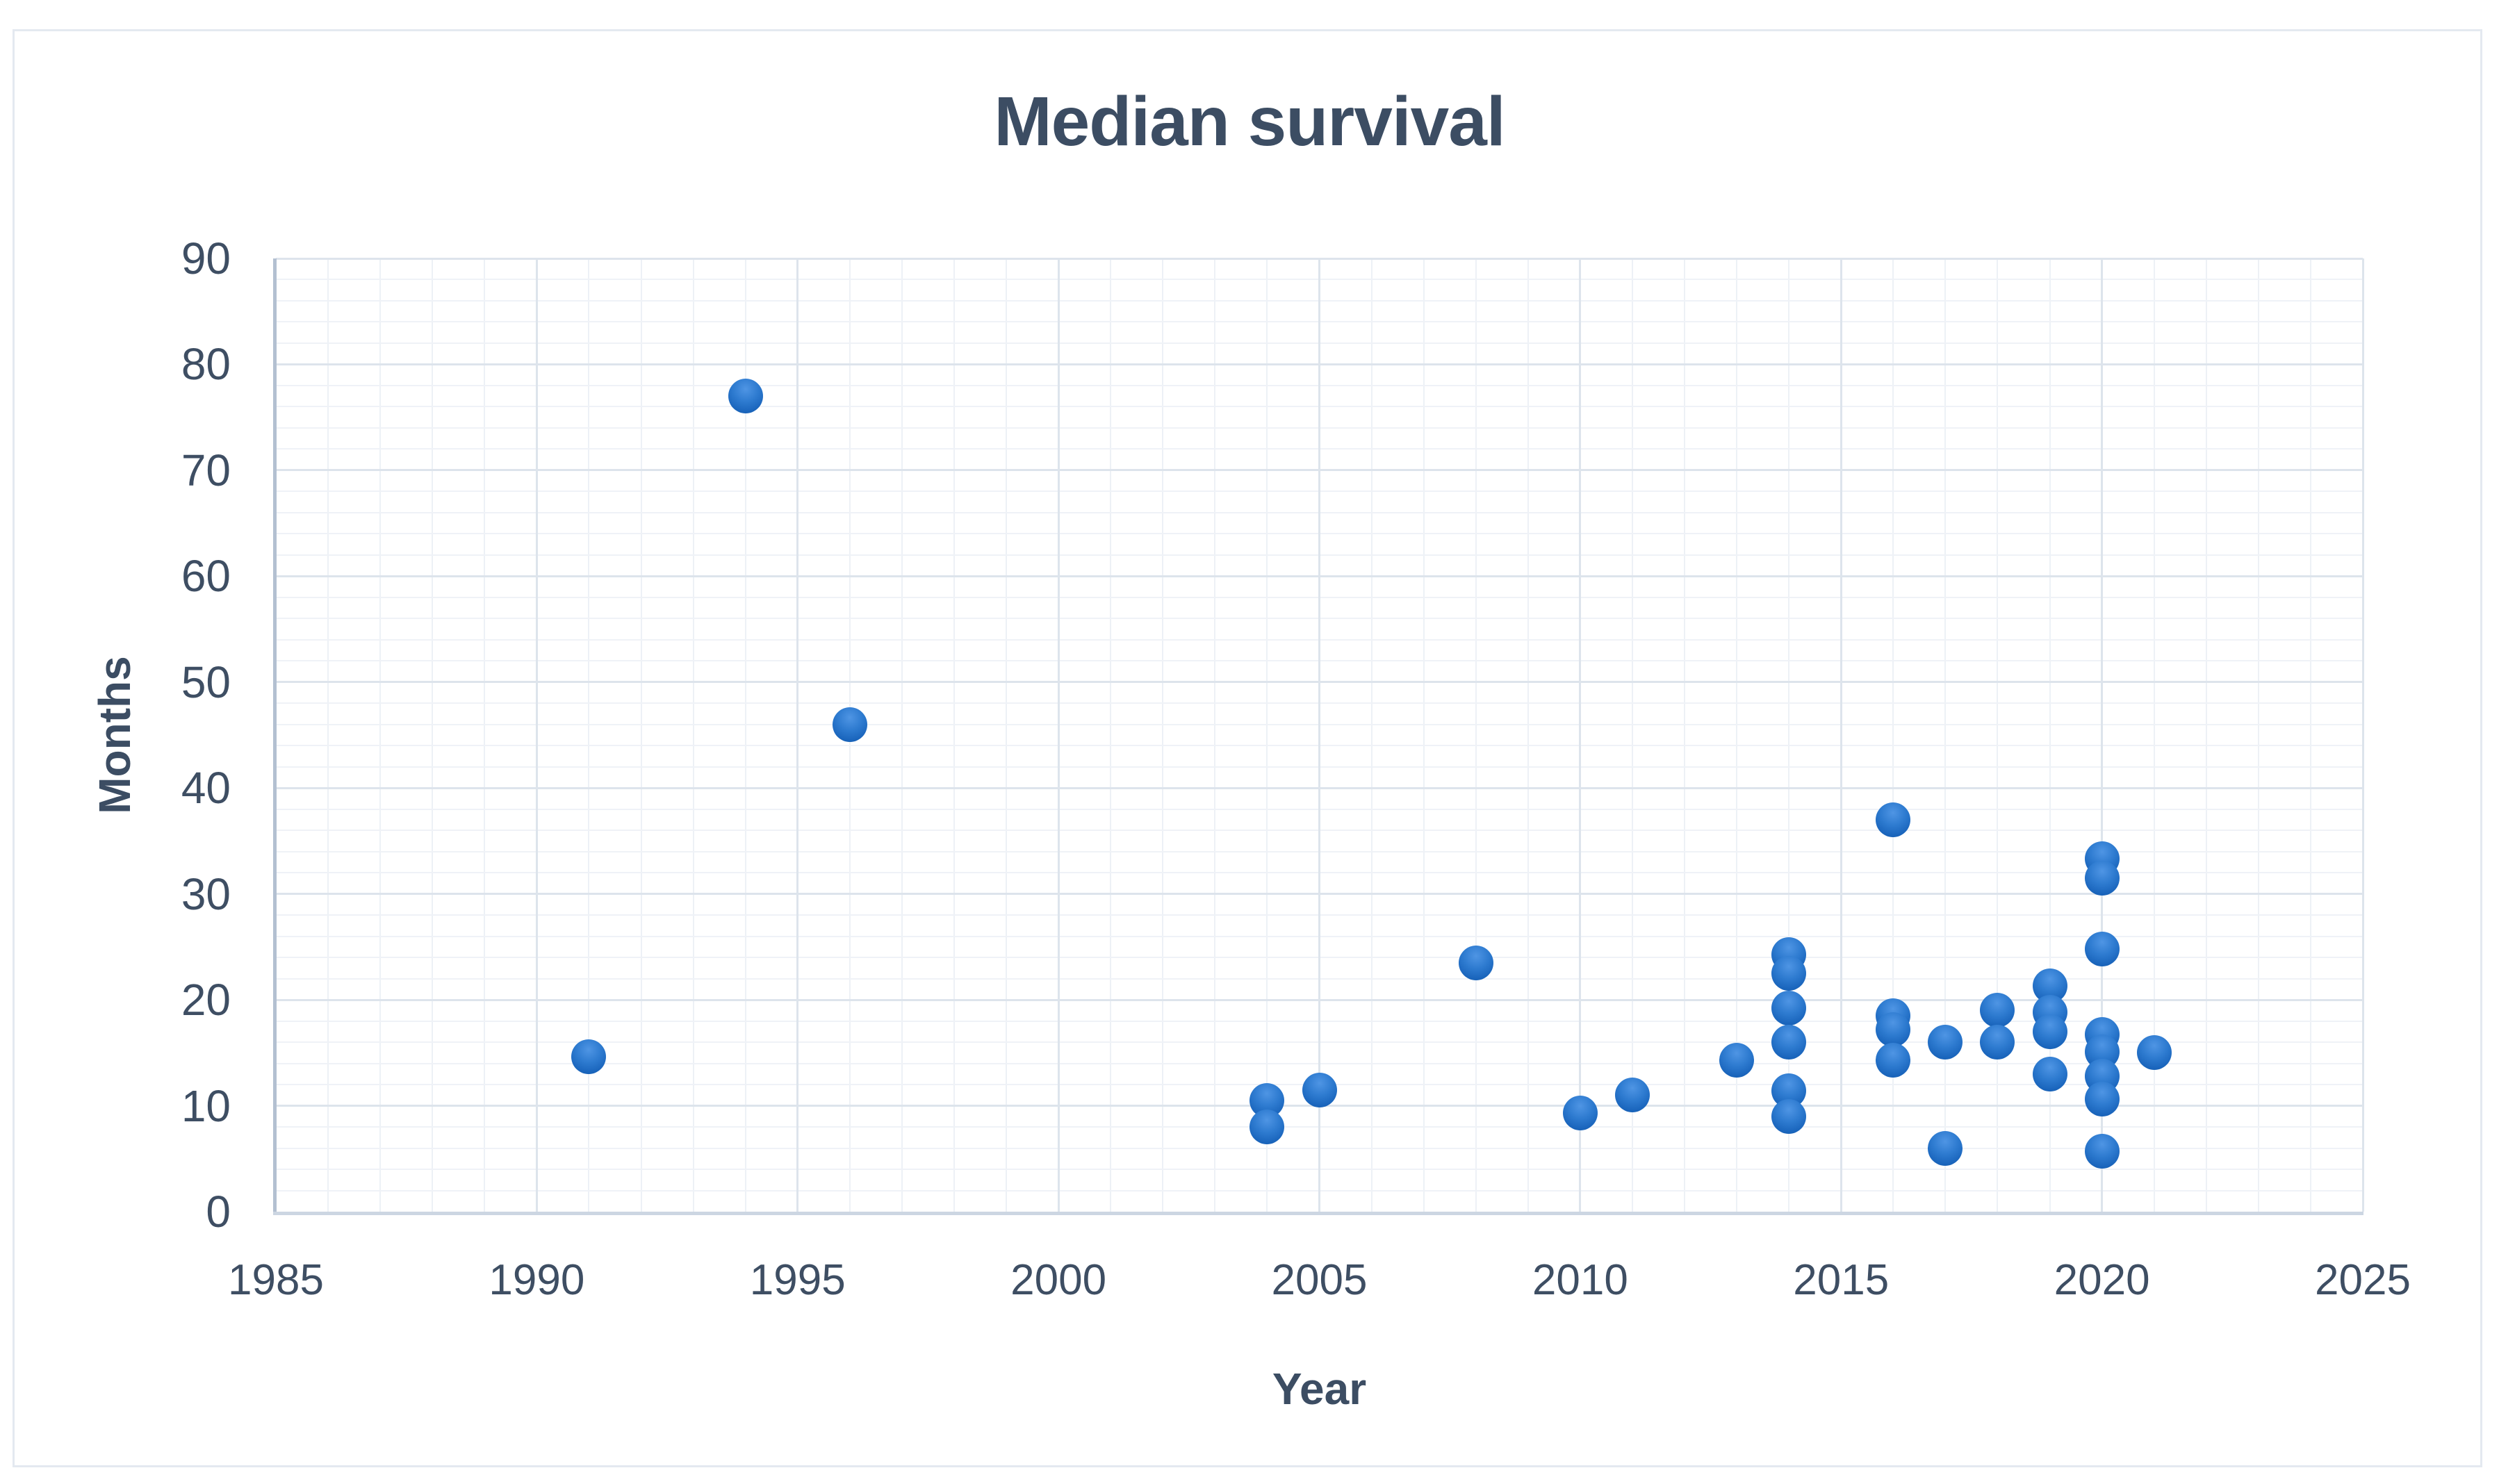 Image resolution: width=2499 pixels, height=1484 pixels. What do you see at coordinates (1319, 1389) in the screenshot?
I see `x-axis-title: Year` at bounding box center [1319, 1389].